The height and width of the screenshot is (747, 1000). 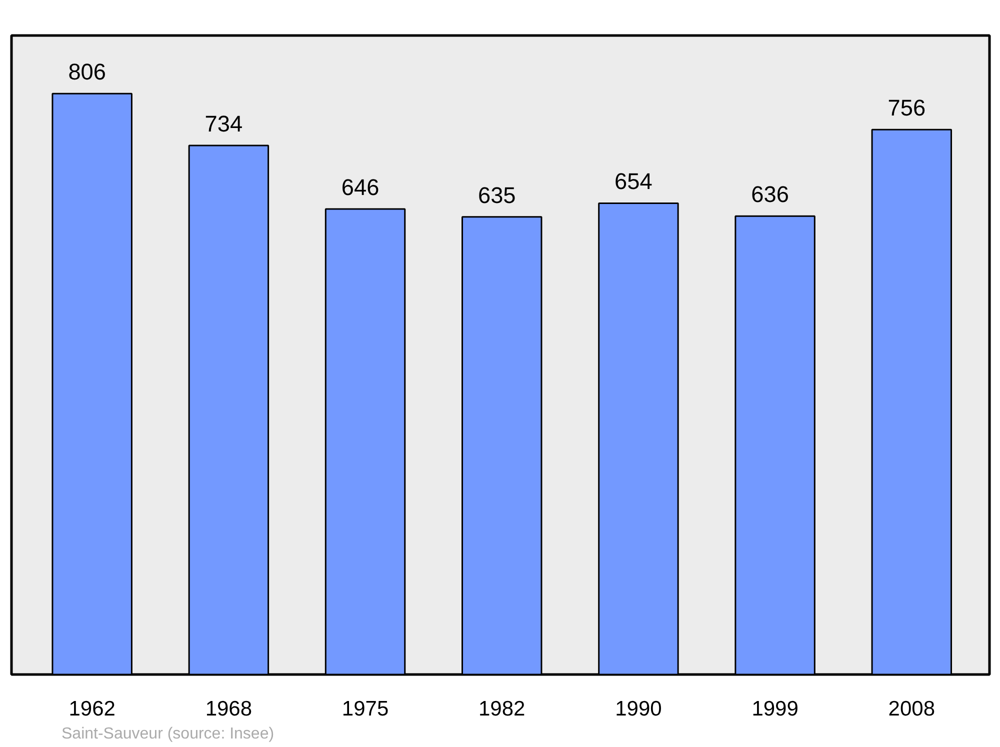 I want to click on data-label: 734, so click(x=223, y=123).